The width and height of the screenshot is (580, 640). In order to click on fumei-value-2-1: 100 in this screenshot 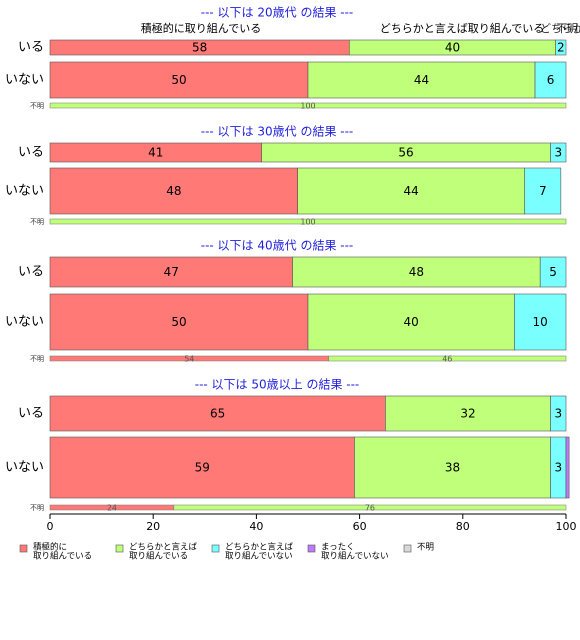, I will do `click(307, 222)`.